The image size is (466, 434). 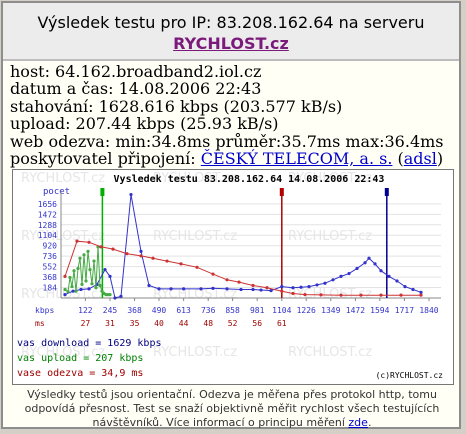 What do you see at coordinates (208, 323) in the screenshot?
I see `x-tick-ms: 48` at bounding box center [208, 323].